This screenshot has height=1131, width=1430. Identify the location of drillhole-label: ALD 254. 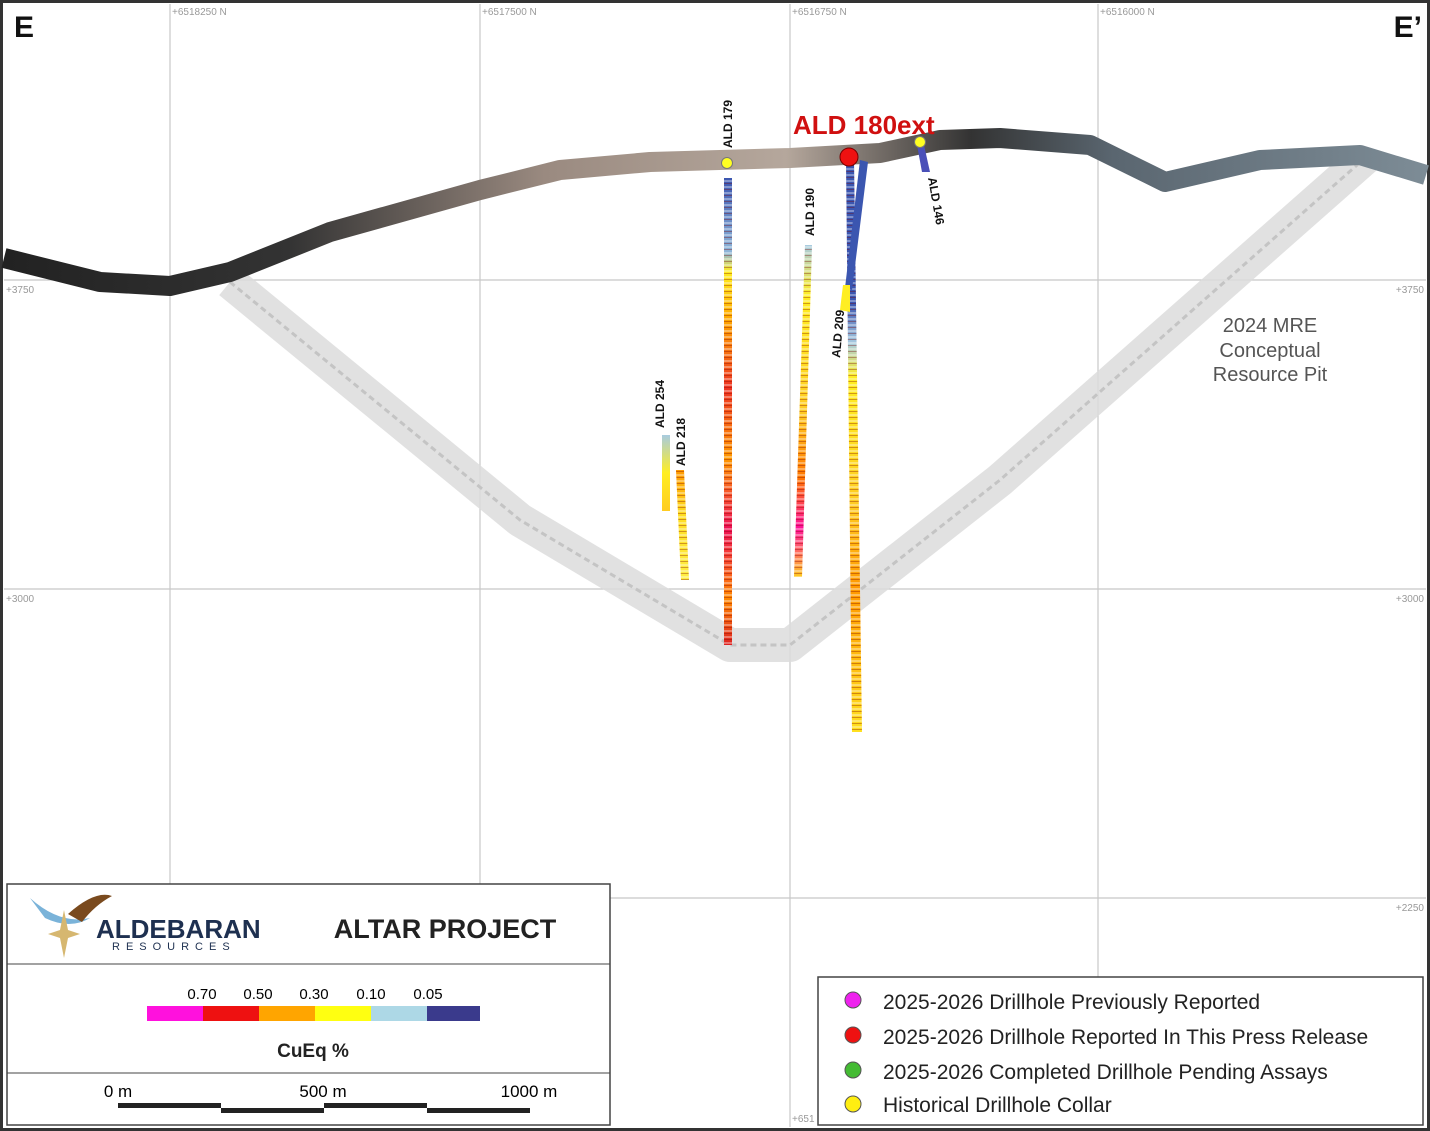
(660, 404).